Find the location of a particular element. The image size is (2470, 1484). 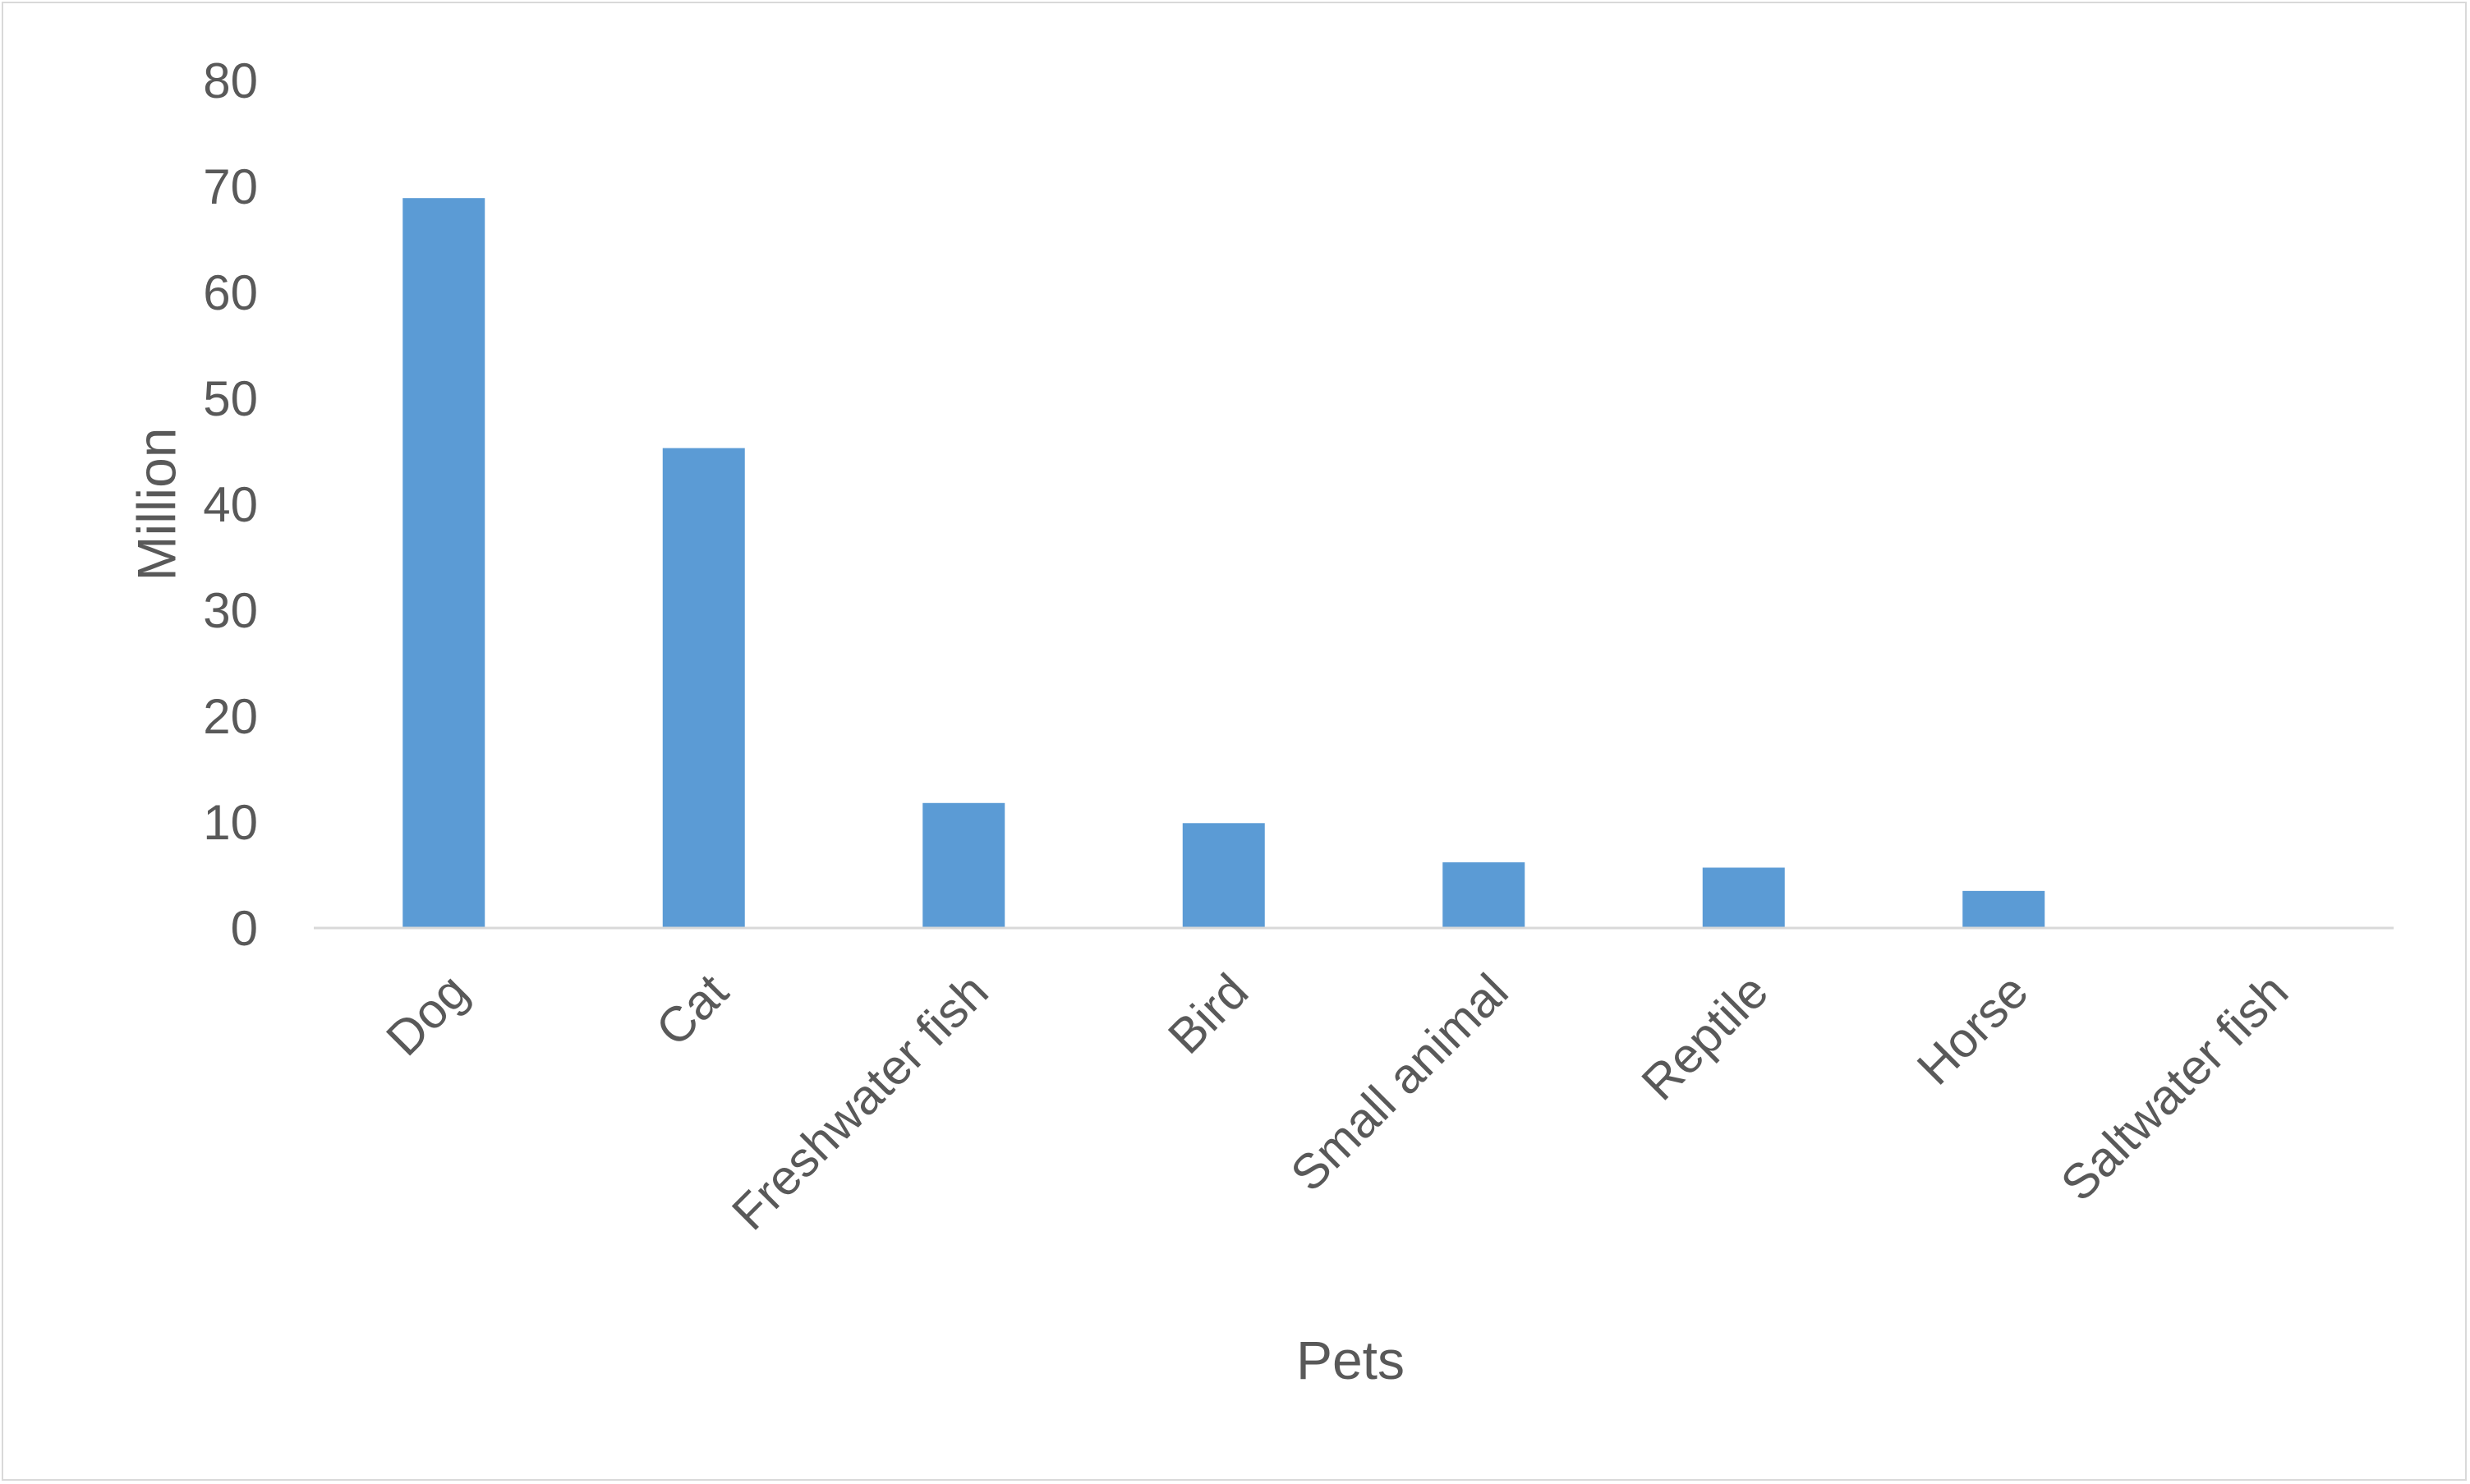

bar-reptile is located at coordinates (1743, 898).